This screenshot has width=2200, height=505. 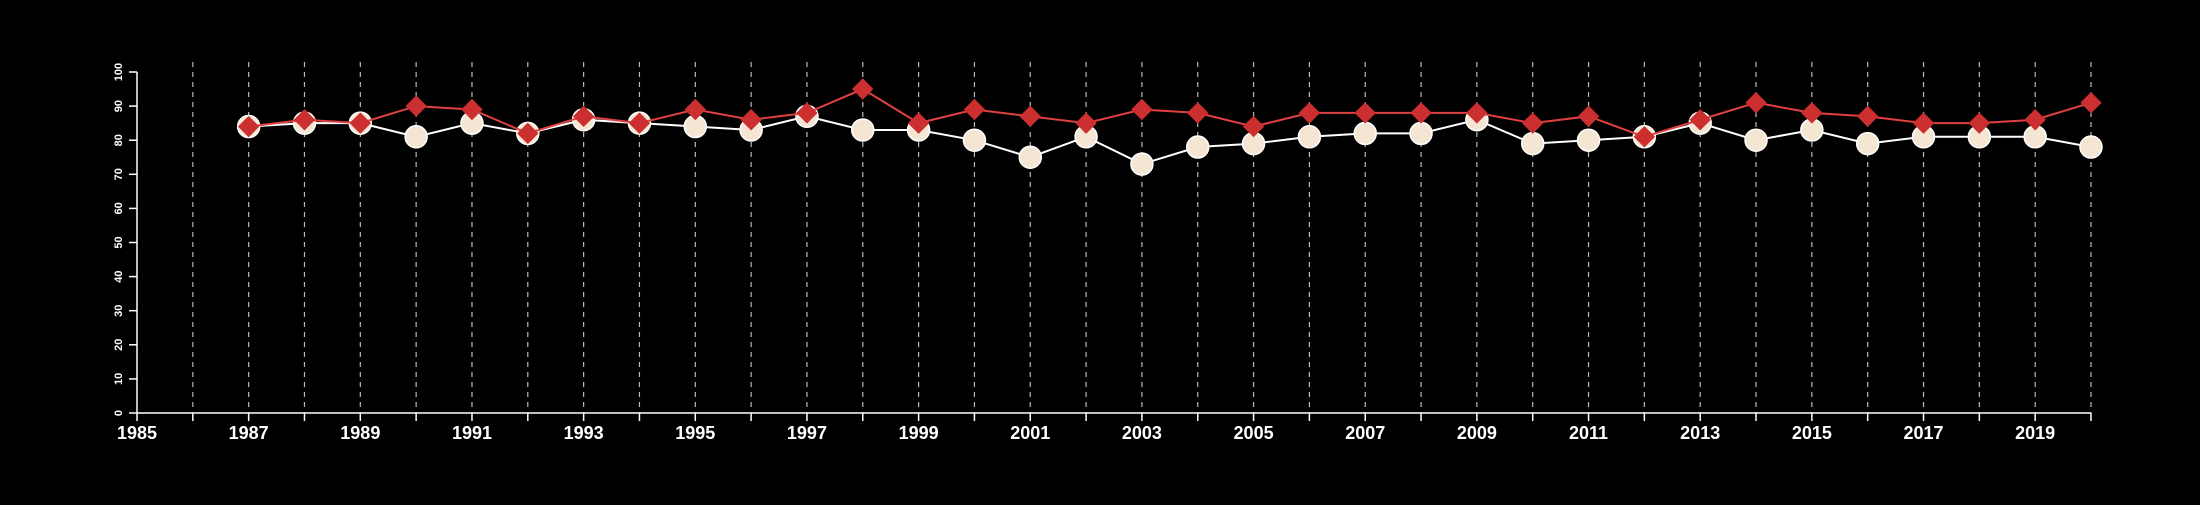 What do you see at coordinates (119, 106) in the screenshot?
I see `y-tick-label: 90` at bounding box center [119, 106].